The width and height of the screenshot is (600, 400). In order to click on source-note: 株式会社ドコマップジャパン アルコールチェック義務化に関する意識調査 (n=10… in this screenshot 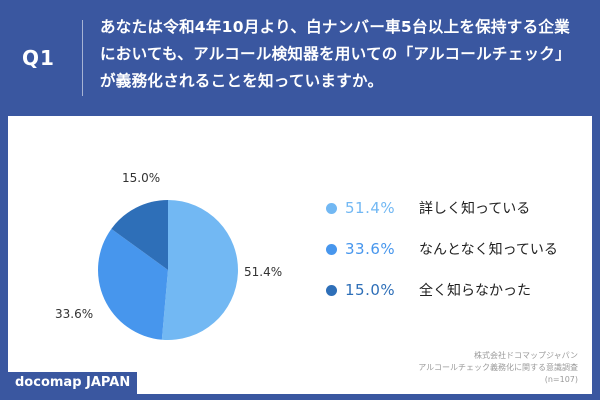, I will do `click(498, 368)`.